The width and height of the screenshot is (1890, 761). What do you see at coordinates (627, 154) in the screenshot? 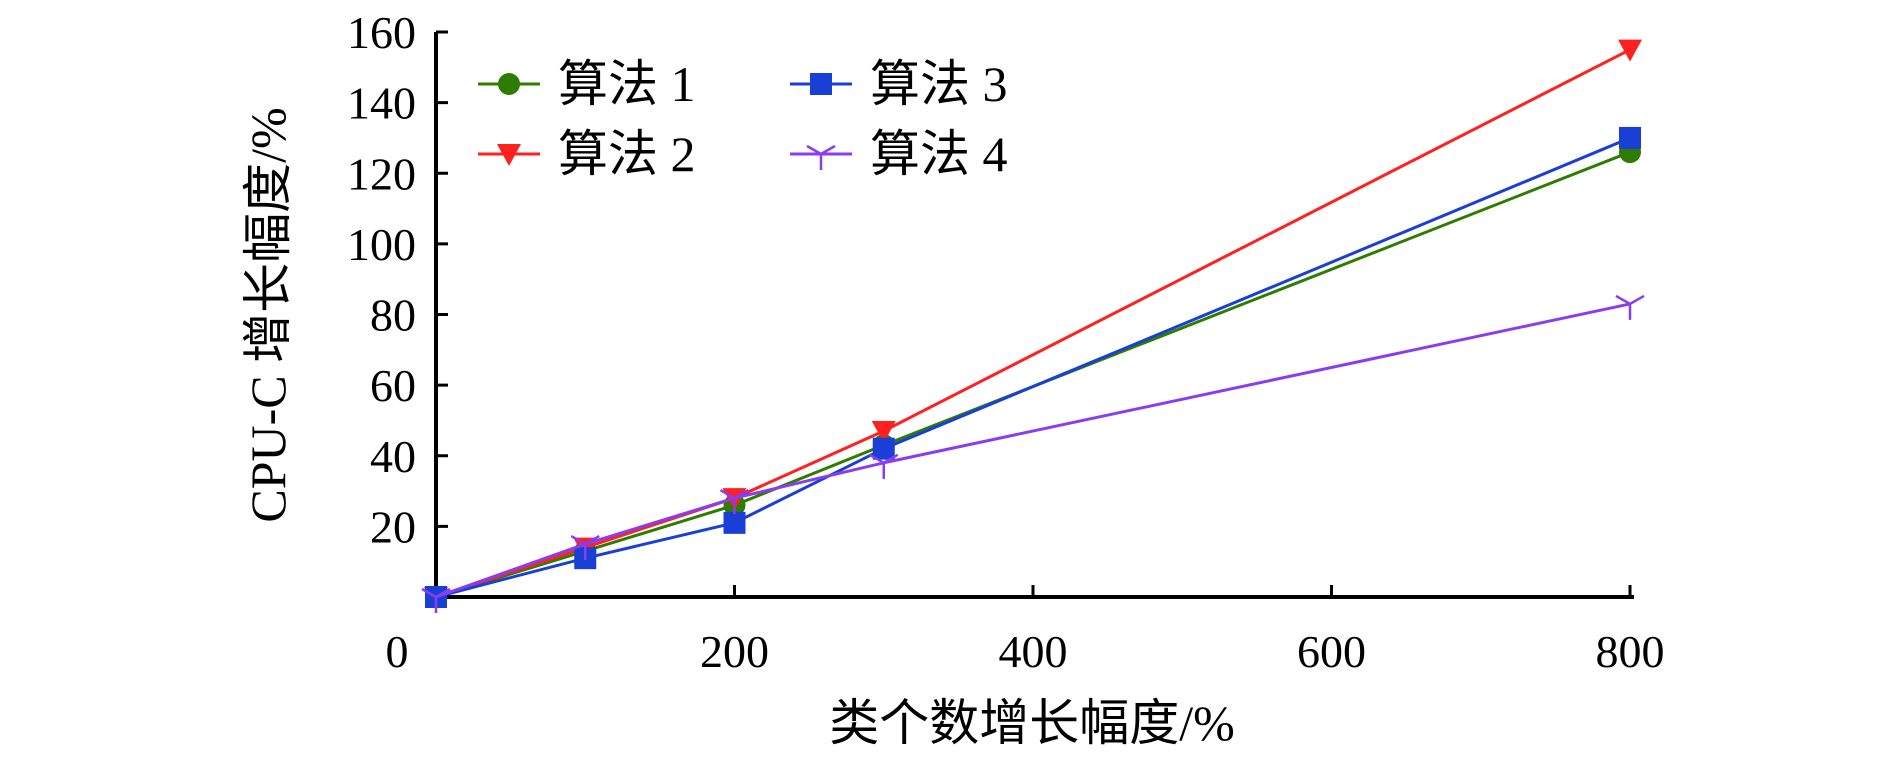
I see `legend-label: 算法 2` at bounding box center [627, 154].